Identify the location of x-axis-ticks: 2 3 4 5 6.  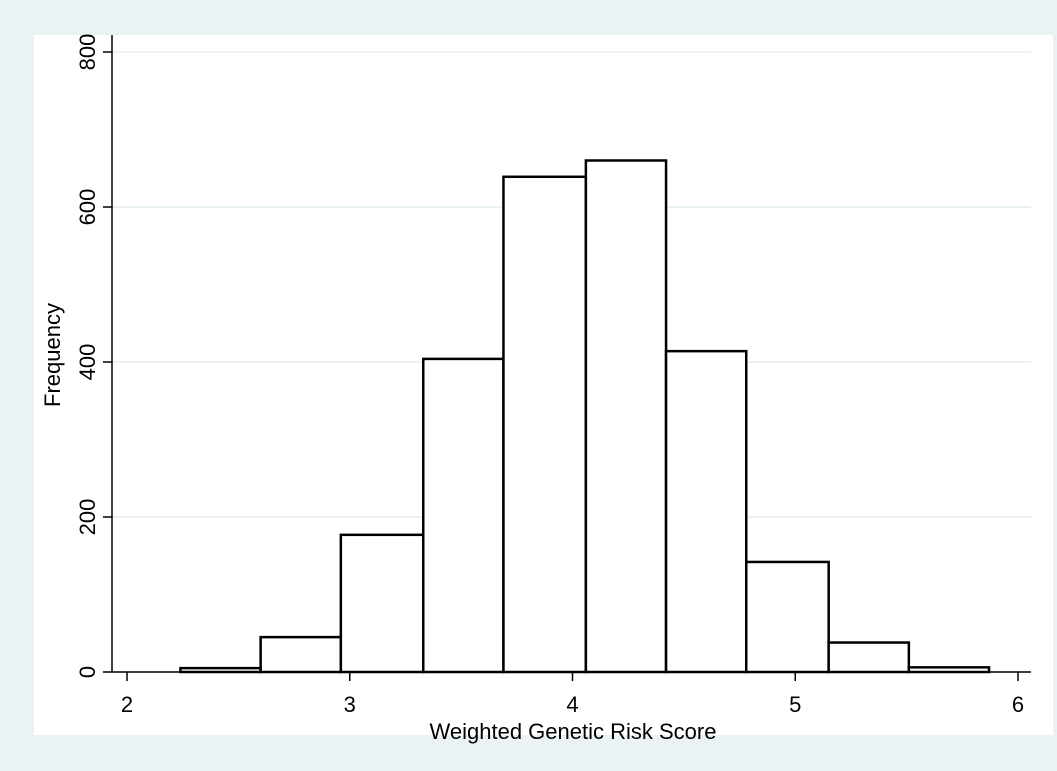
(572, 694).